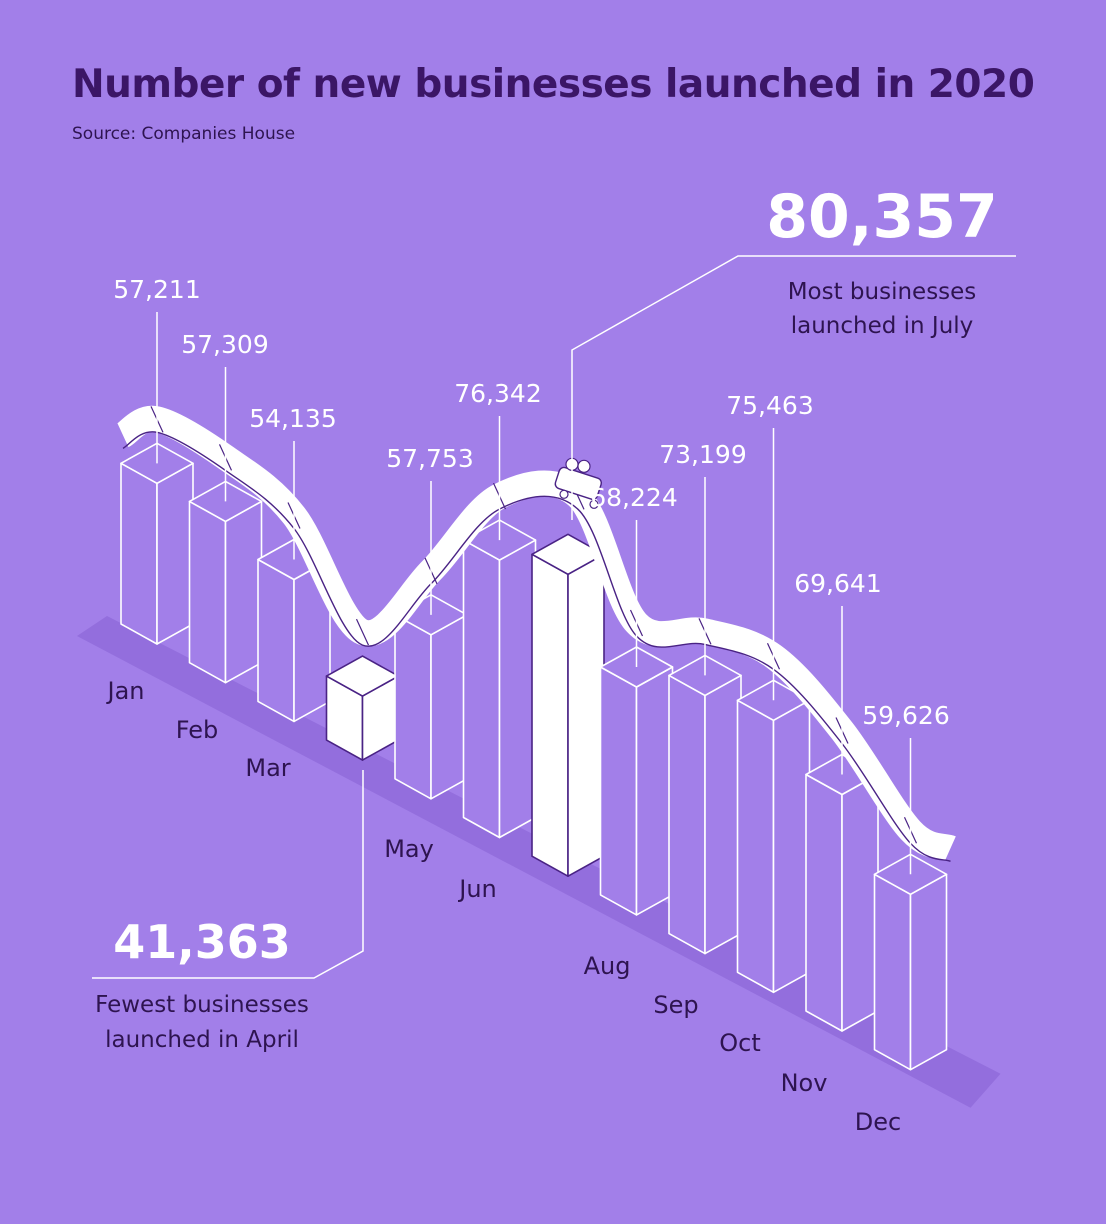 This screenshot has width=1106, height=1224. Describe the element at coordinates (702, 454) in the screenshot. I see `value-label-sep: 73,199` at that location.